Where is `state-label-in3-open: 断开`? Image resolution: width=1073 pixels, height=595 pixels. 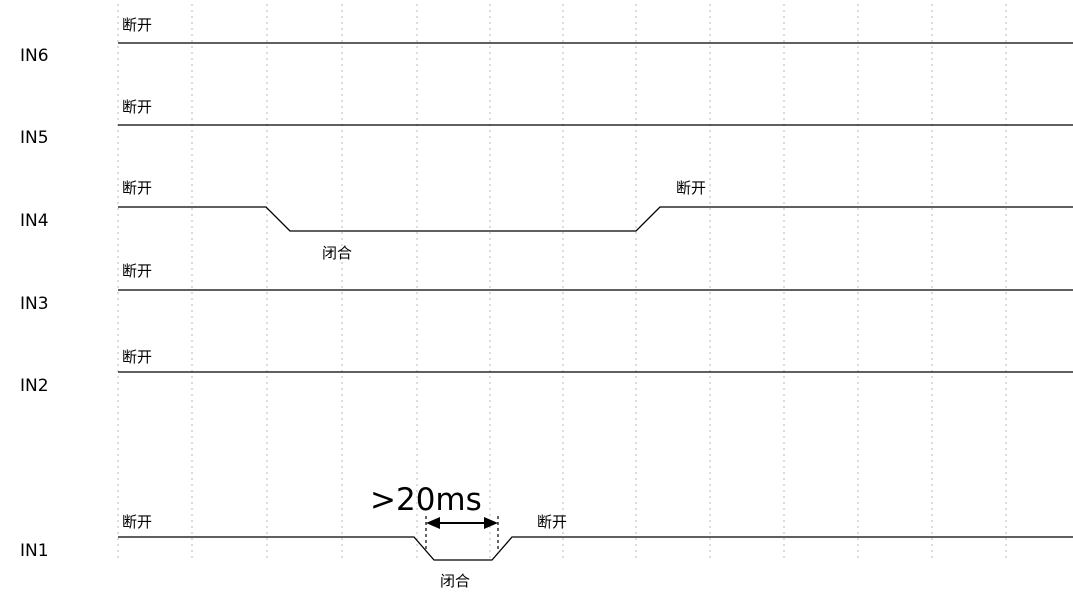
state-label-in3-open: 断开 is located at coordinates (137, 271).